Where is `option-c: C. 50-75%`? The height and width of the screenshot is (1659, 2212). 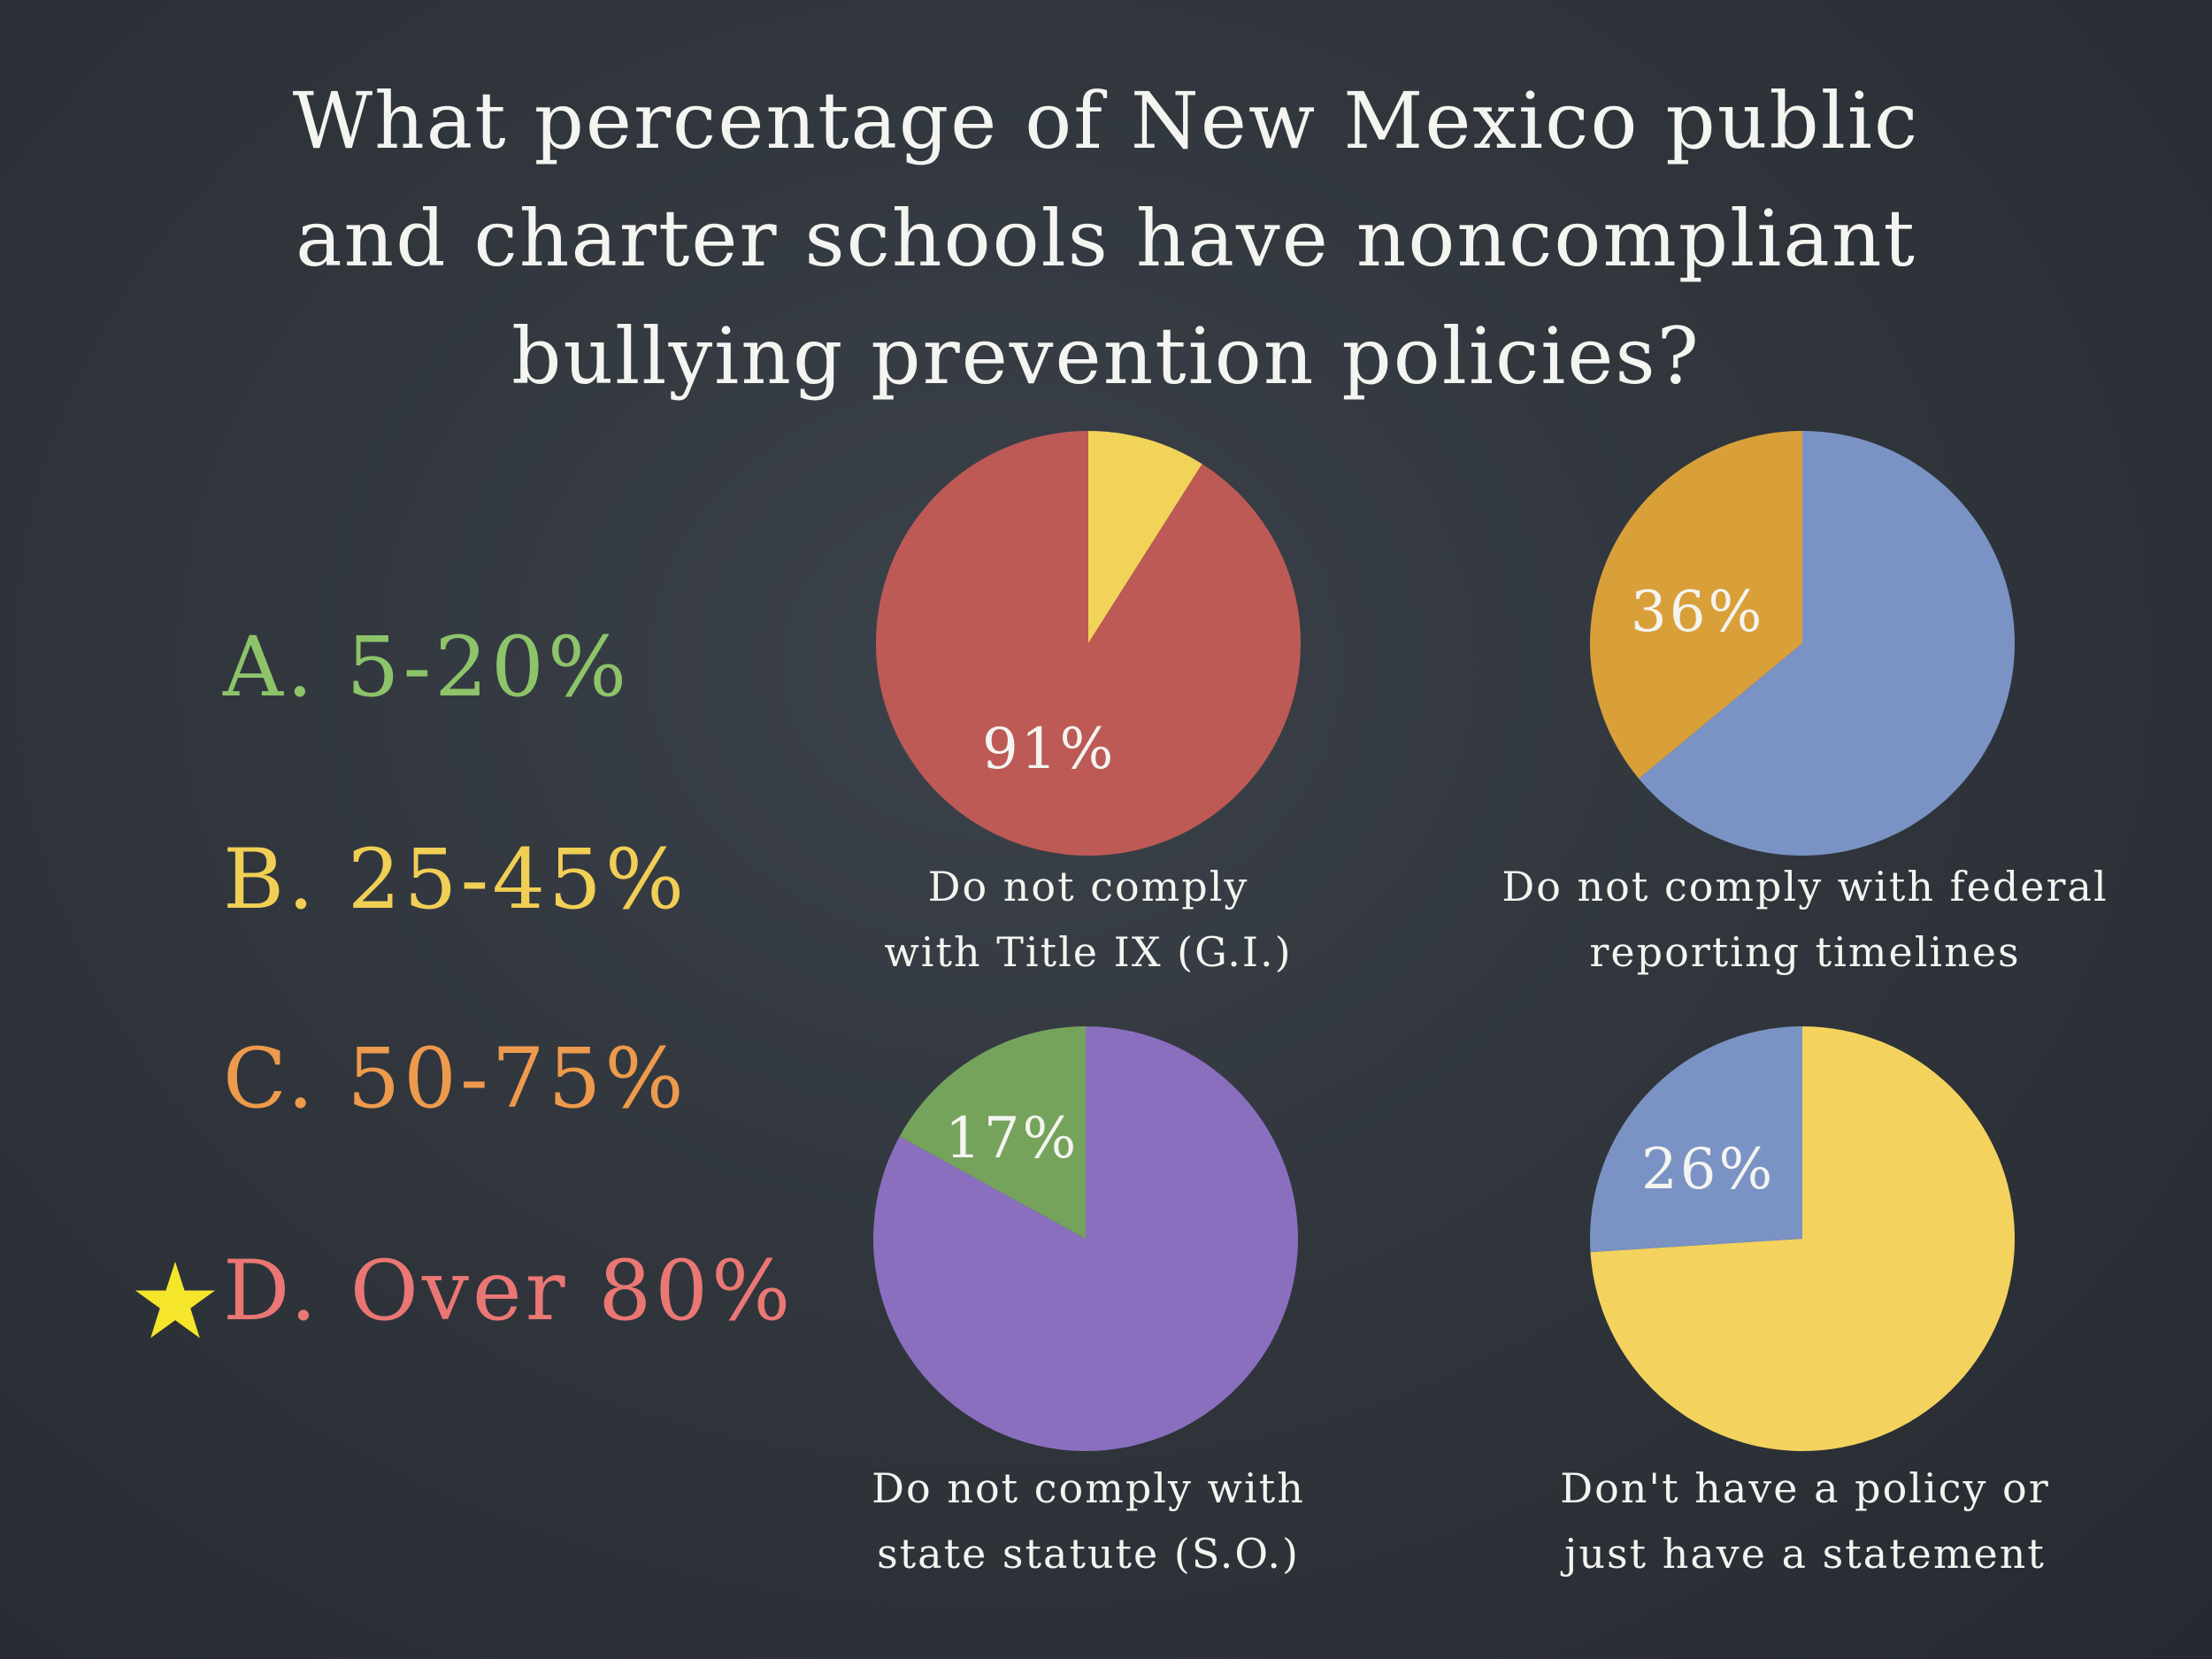 option-c: C. 50-75% is located at coordinates (455, 1079).